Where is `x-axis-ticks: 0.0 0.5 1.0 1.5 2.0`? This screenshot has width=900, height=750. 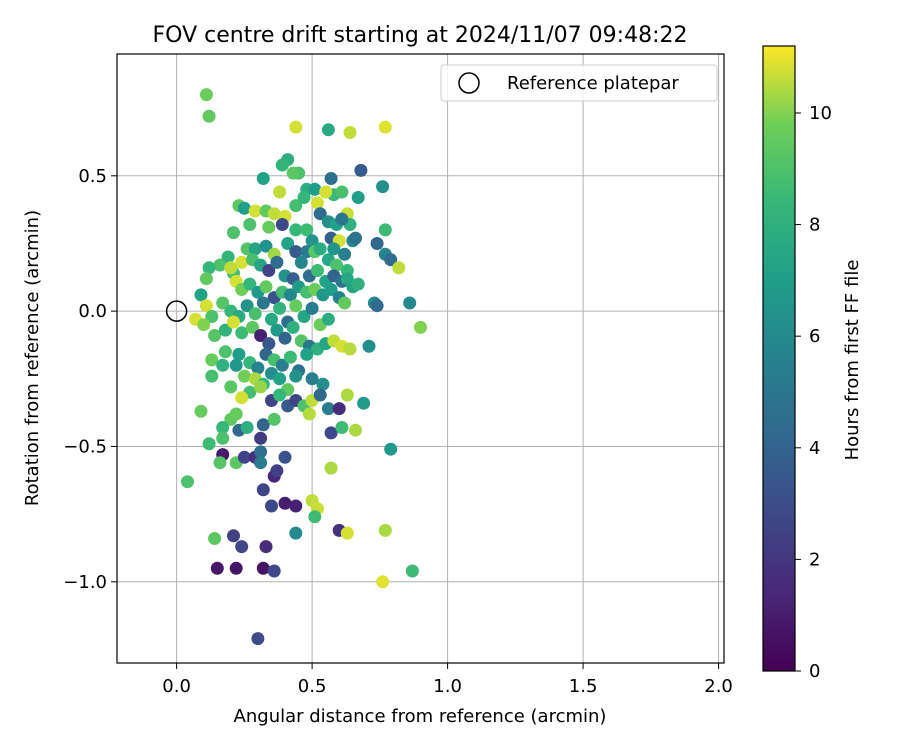
x-axis-ticks: 0.0 0.5 1.0 1.5 2.0 is located at coordinates (447, 680).